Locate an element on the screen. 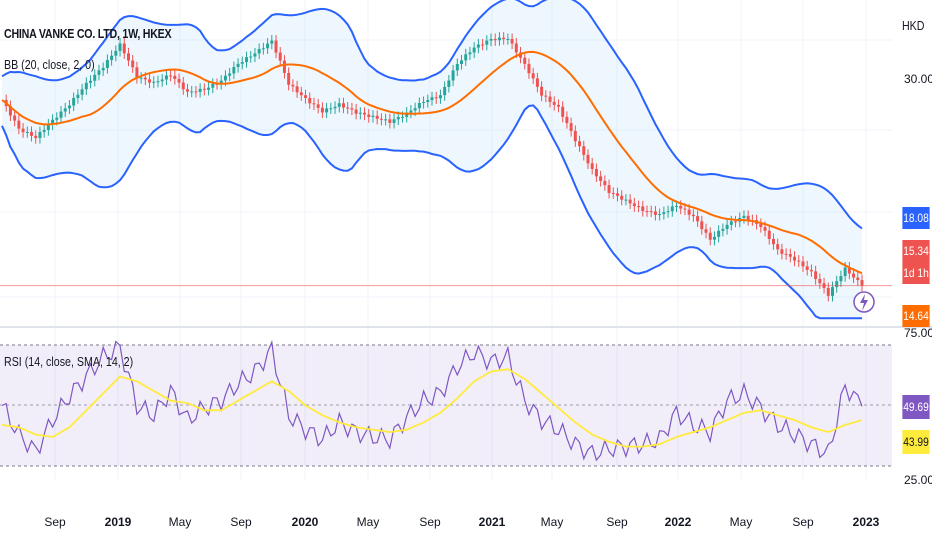 This screenshot has width=932, height=550. price-axis: 30.00 75.00 25.00 is located at coordinates (918, 279).